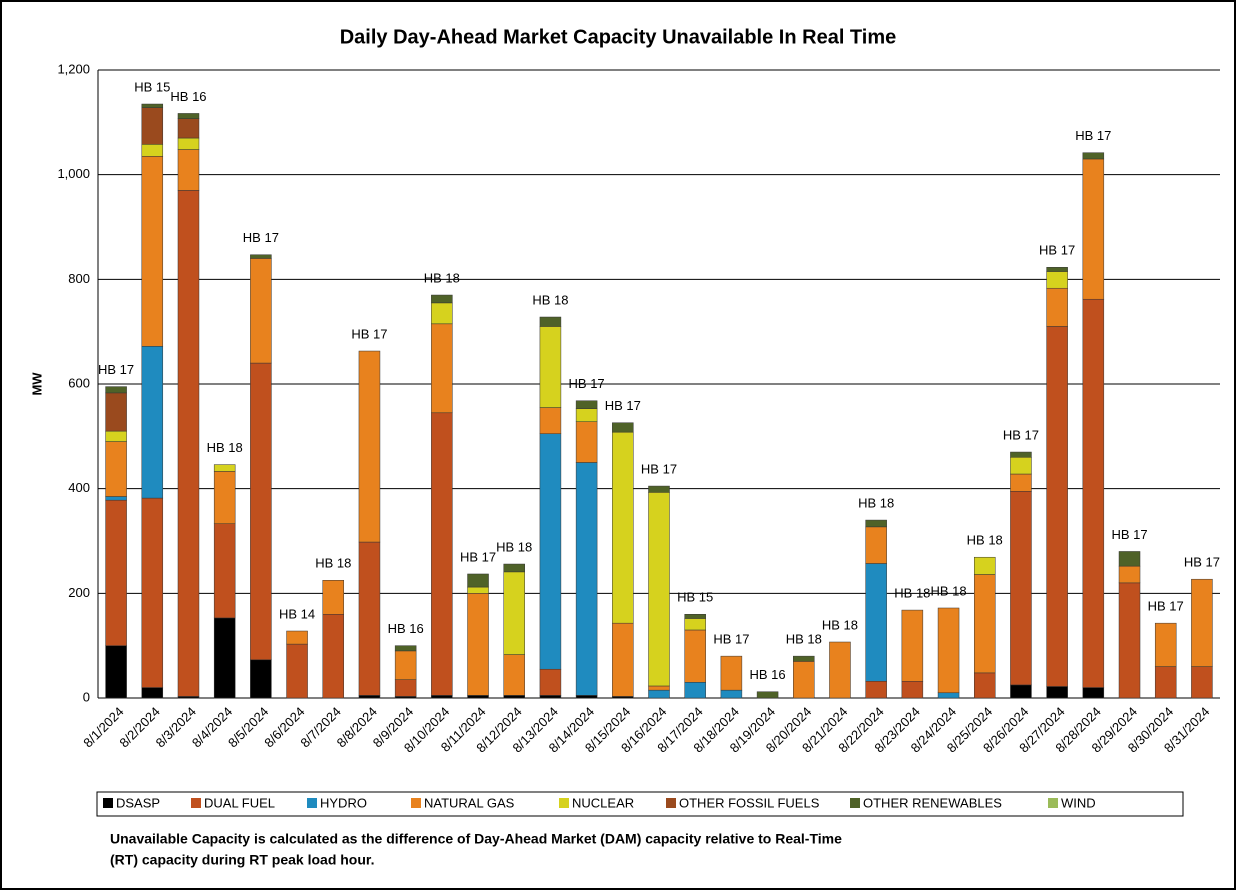 This screenshot has width=1236, height=890. I want to click on note: (RT) capacity during RT peak load hour., so click(242, 860).